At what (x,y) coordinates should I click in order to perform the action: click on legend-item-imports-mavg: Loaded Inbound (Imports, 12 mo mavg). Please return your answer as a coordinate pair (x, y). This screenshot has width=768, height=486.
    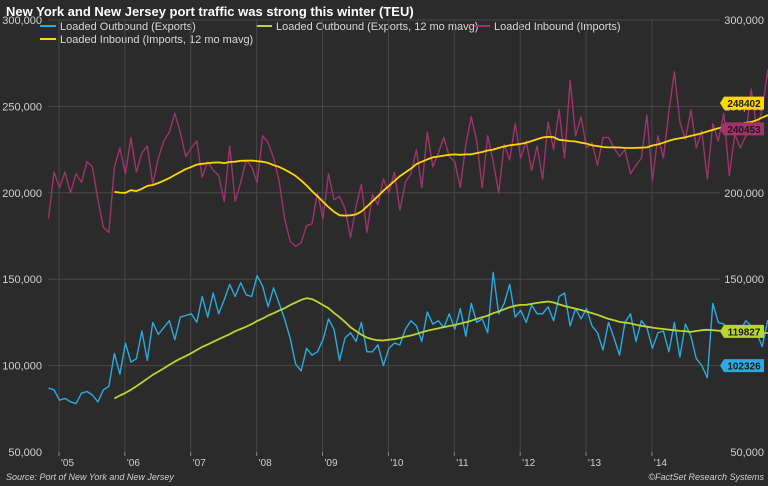
    Looking at the image, I should click on (146, 40).